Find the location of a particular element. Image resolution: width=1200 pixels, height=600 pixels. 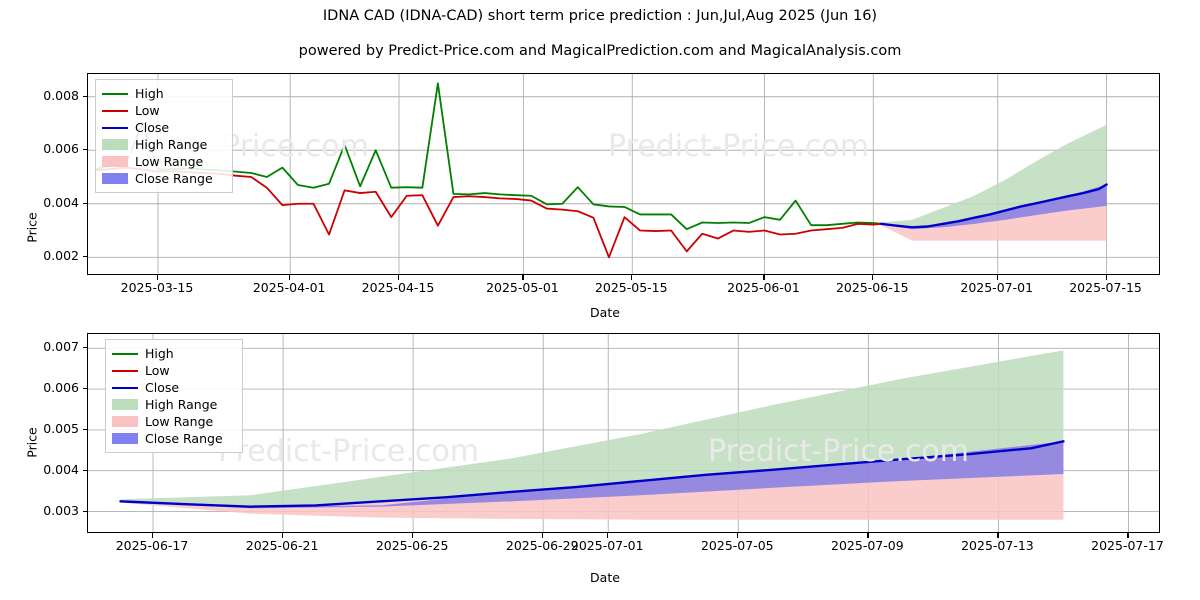

x-tick-label: 2025-06-15 is located at coordinates (872, 287).